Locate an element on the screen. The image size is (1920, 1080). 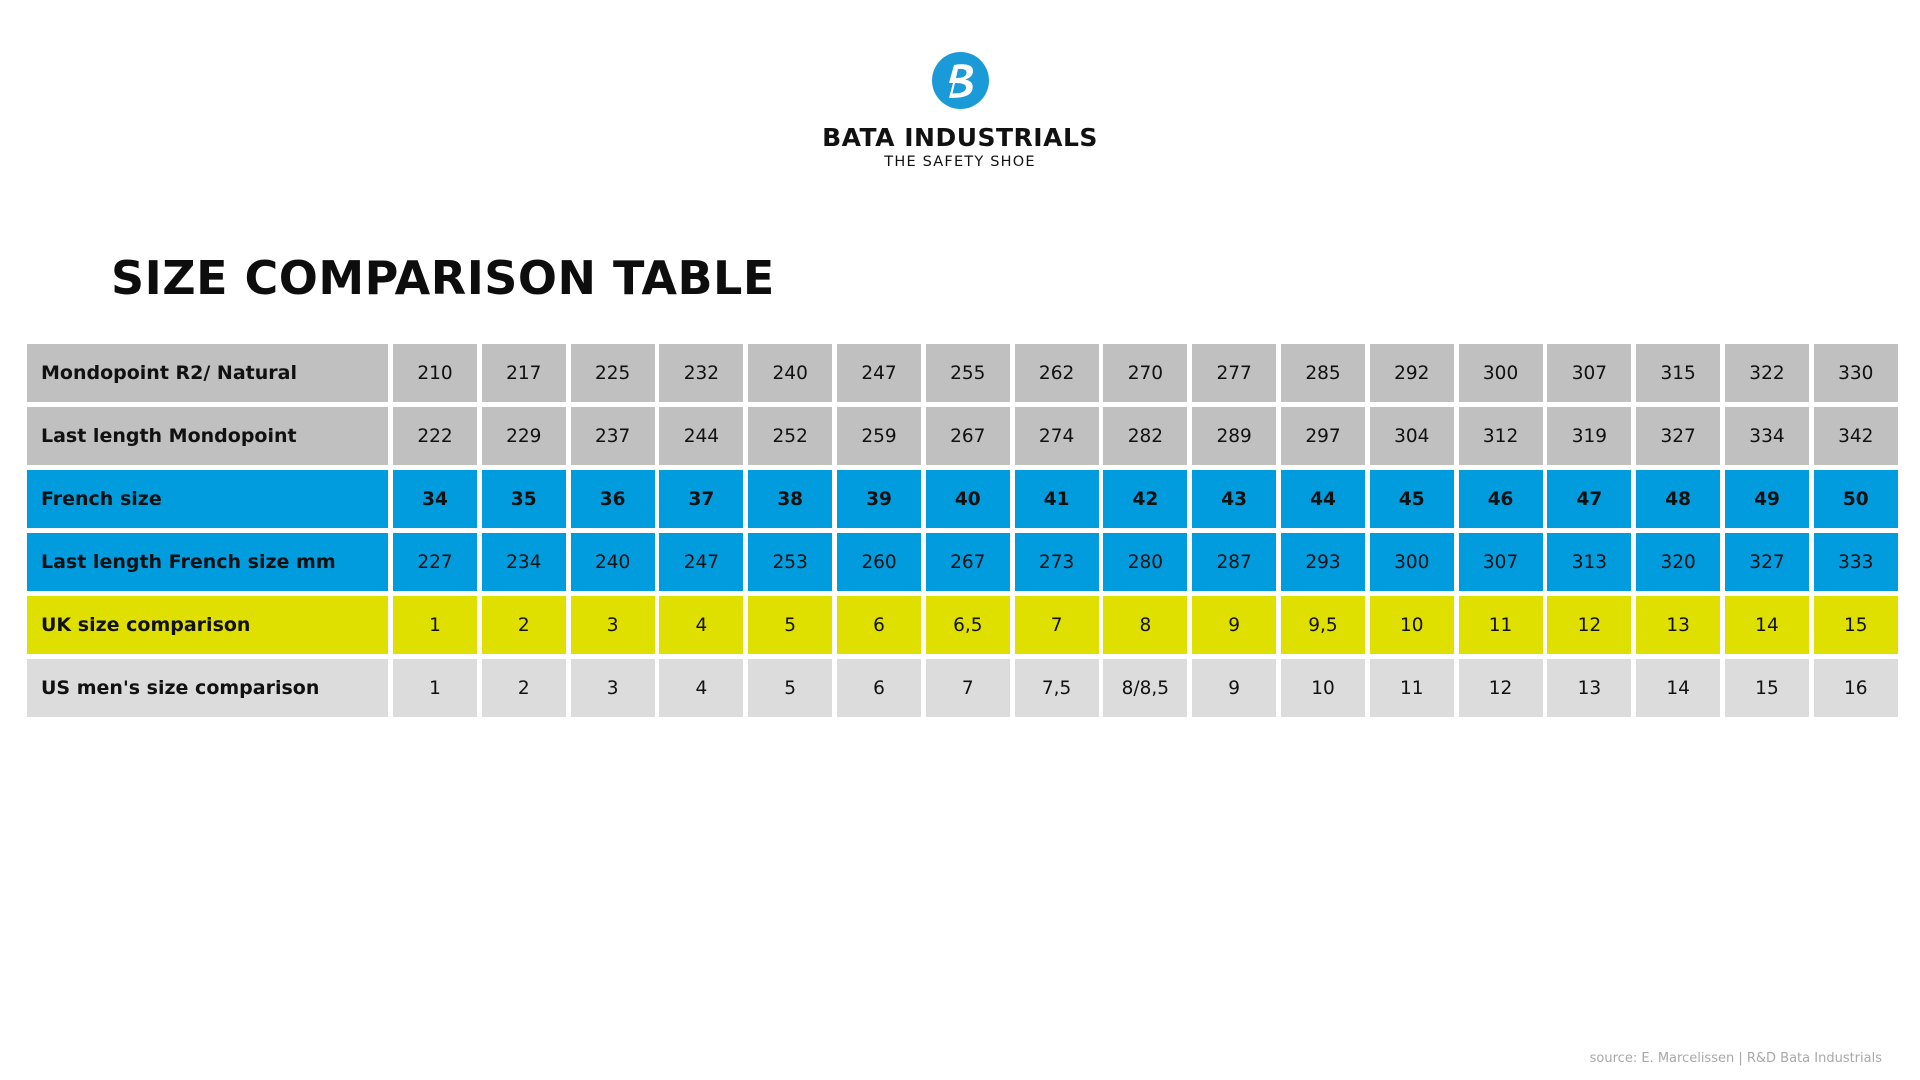
table-cell: 39 is located at coordinates (878, 499).